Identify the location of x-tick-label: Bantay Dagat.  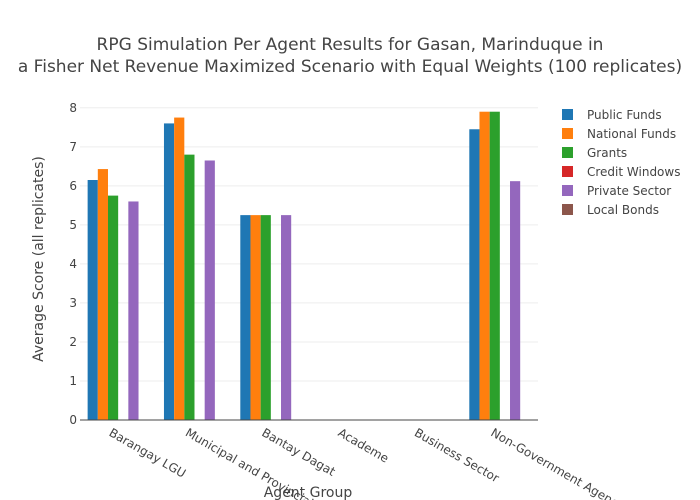
(298, 451).